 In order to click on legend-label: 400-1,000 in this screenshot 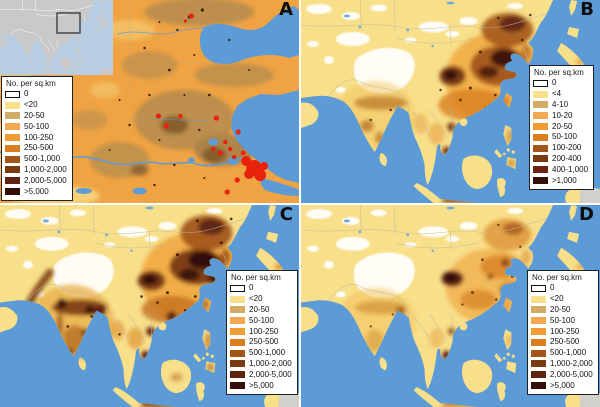, I will do `click(570, 169)`.